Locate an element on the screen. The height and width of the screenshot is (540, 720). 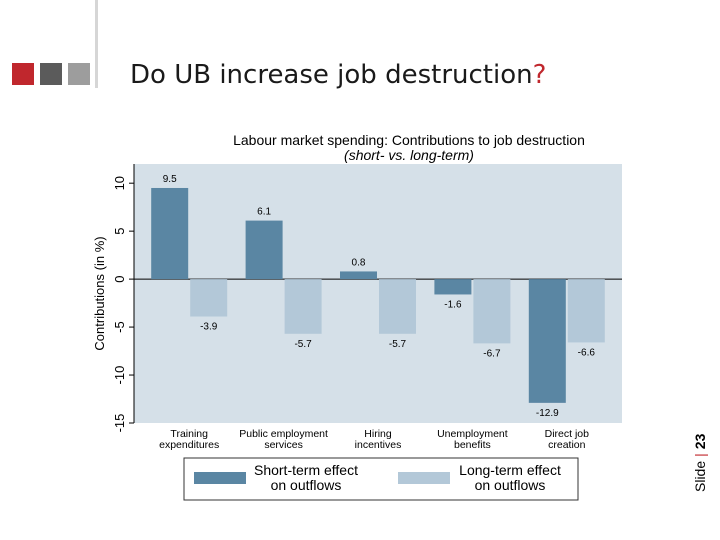
data-label: -6.7 is located at coordinates (492, 353).